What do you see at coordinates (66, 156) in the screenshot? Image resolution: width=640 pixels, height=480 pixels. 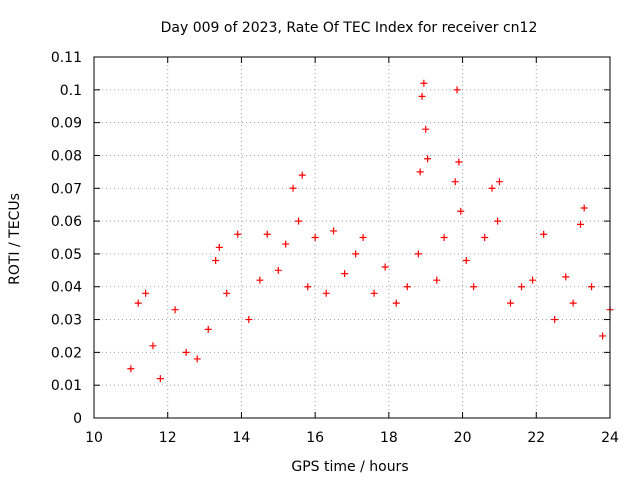 I see `y-tick-label: 0.08` at bounding box center [66, 156].